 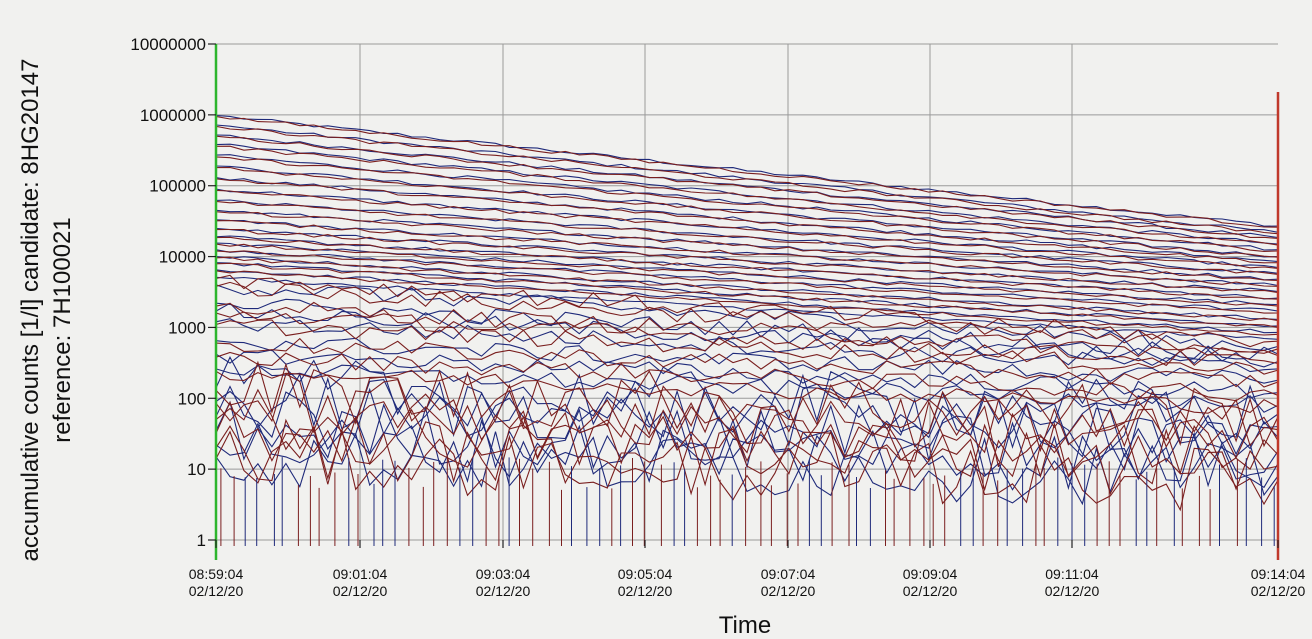 I want to click on x-tick-label-time: 09:14:04, so click(x=1278, y=574).